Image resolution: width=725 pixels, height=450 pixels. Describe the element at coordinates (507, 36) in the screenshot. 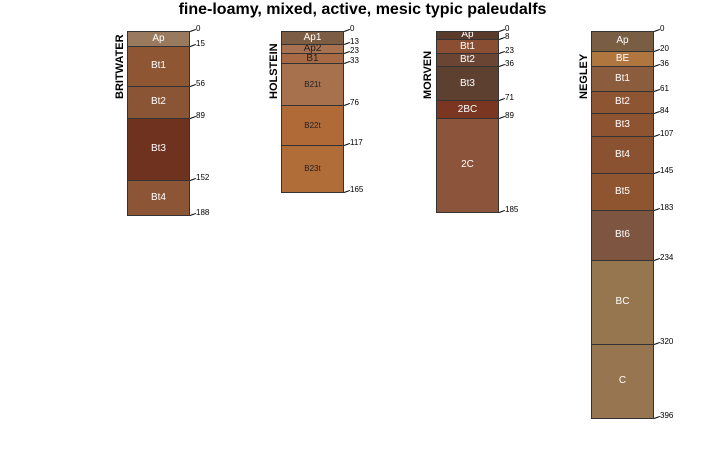

I see `depth-label: 8` at that location.